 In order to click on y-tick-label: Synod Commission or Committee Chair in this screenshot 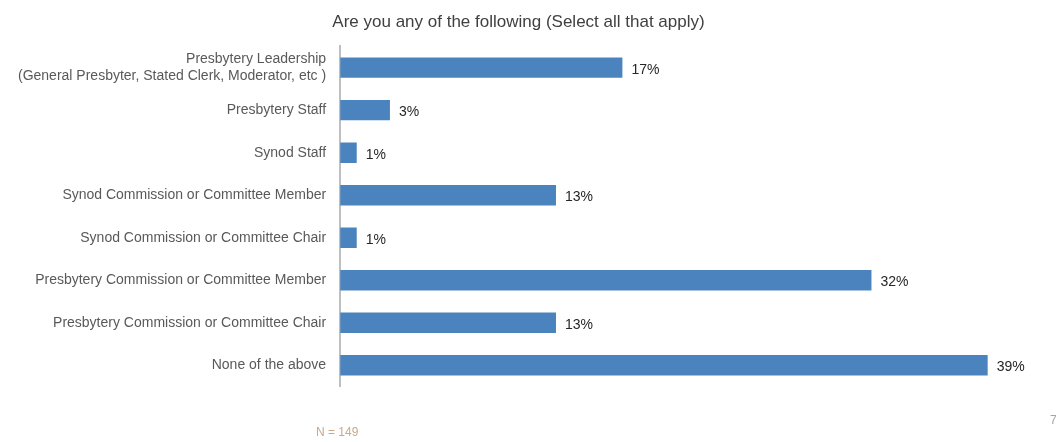, I will do `click(203, 236)`.